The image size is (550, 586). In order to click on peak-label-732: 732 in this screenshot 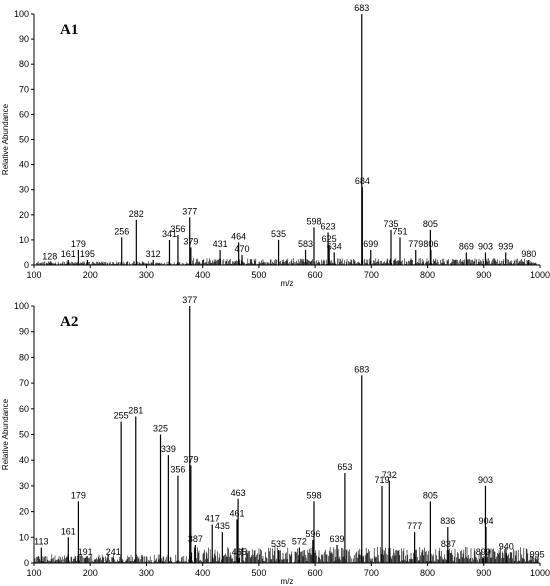, I will do `click(389, 475)`.